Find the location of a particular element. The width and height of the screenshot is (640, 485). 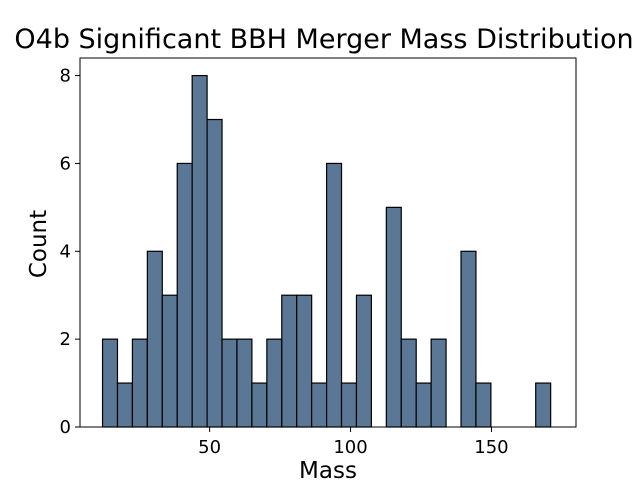

x-tick-label: 150 is located at coordinates (491, 447).